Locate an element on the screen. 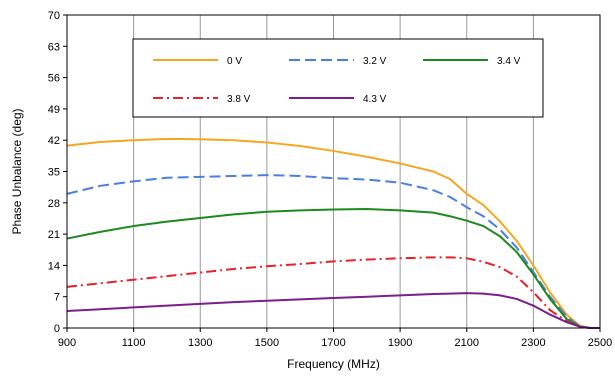 The height and width of the screenshot is (380, 615). y-tick-label: 49 is located at coordinates (54, 110).